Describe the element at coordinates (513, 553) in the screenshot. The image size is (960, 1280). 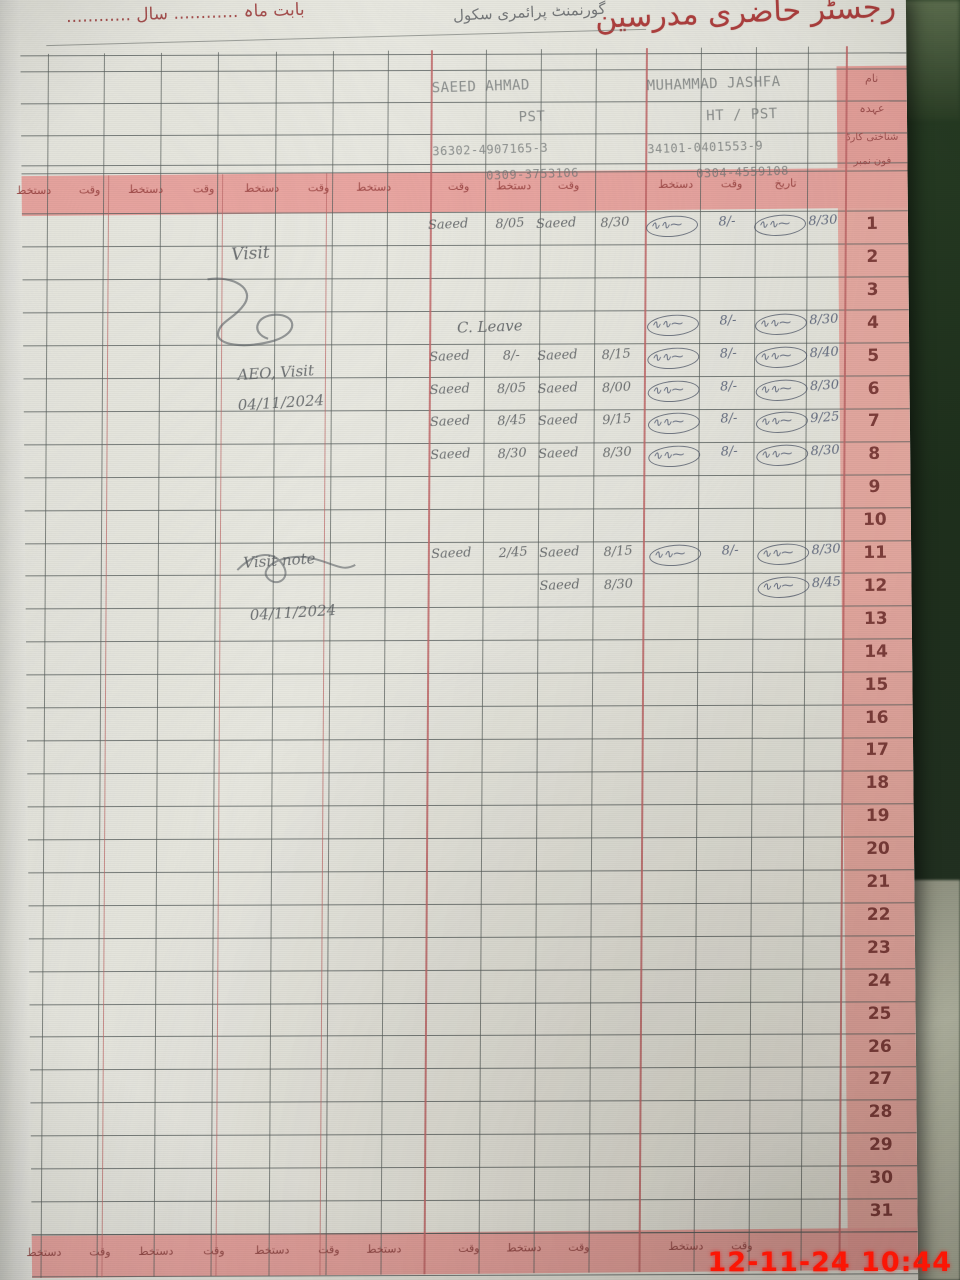
I see `attendance-row-11-t1_time_in: 2/45` at that location.